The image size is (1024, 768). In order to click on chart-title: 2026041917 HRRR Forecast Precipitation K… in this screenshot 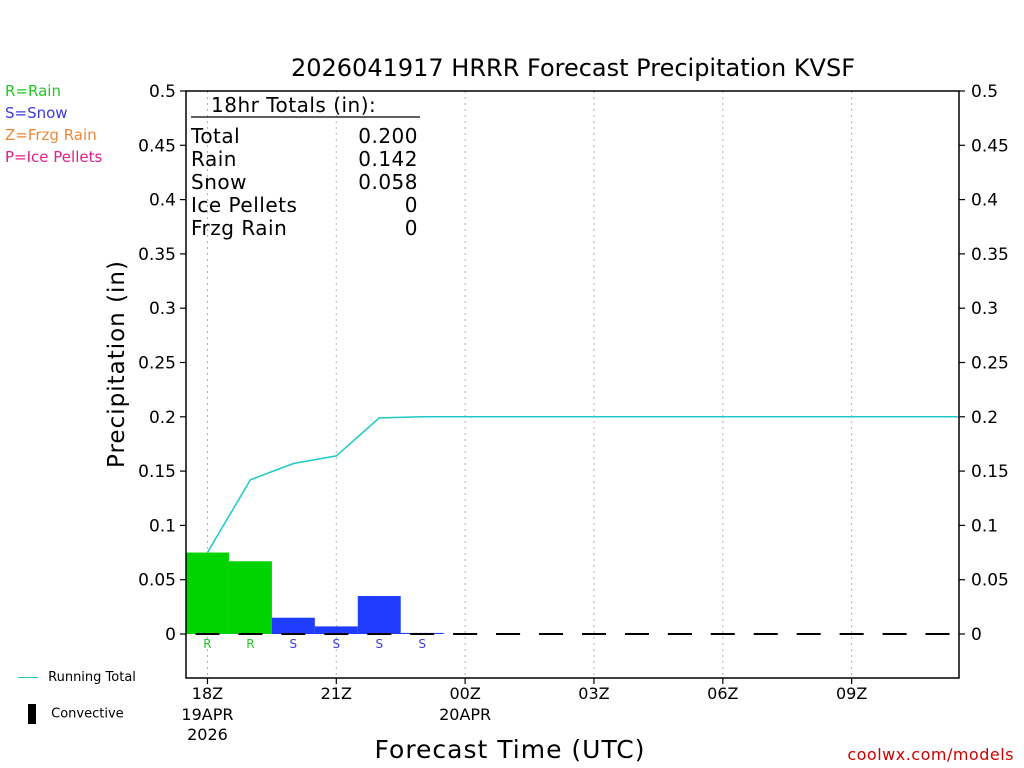, I will do `click(573, 68)`.